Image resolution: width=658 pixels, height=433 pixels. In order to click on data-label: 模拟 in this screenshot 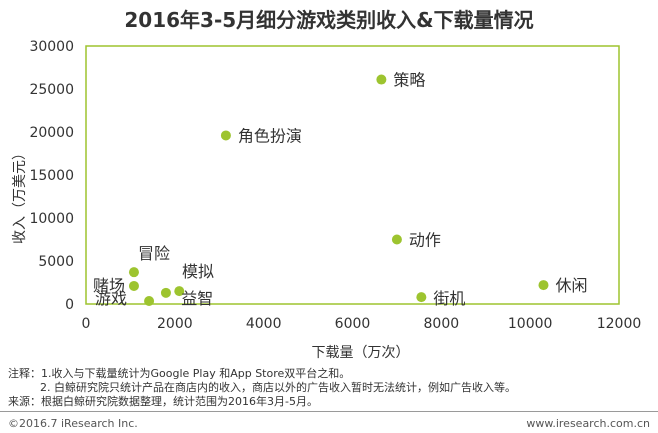, I will do `click(198, 271)`.